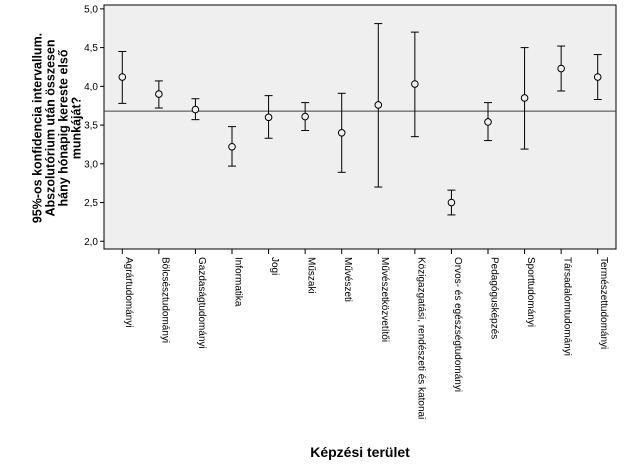 This screenshot has width=626, height=465. Describe the element at coordinates (311, 275) in the screenshot. I see `x-tick-label: Műszaki` at that location.